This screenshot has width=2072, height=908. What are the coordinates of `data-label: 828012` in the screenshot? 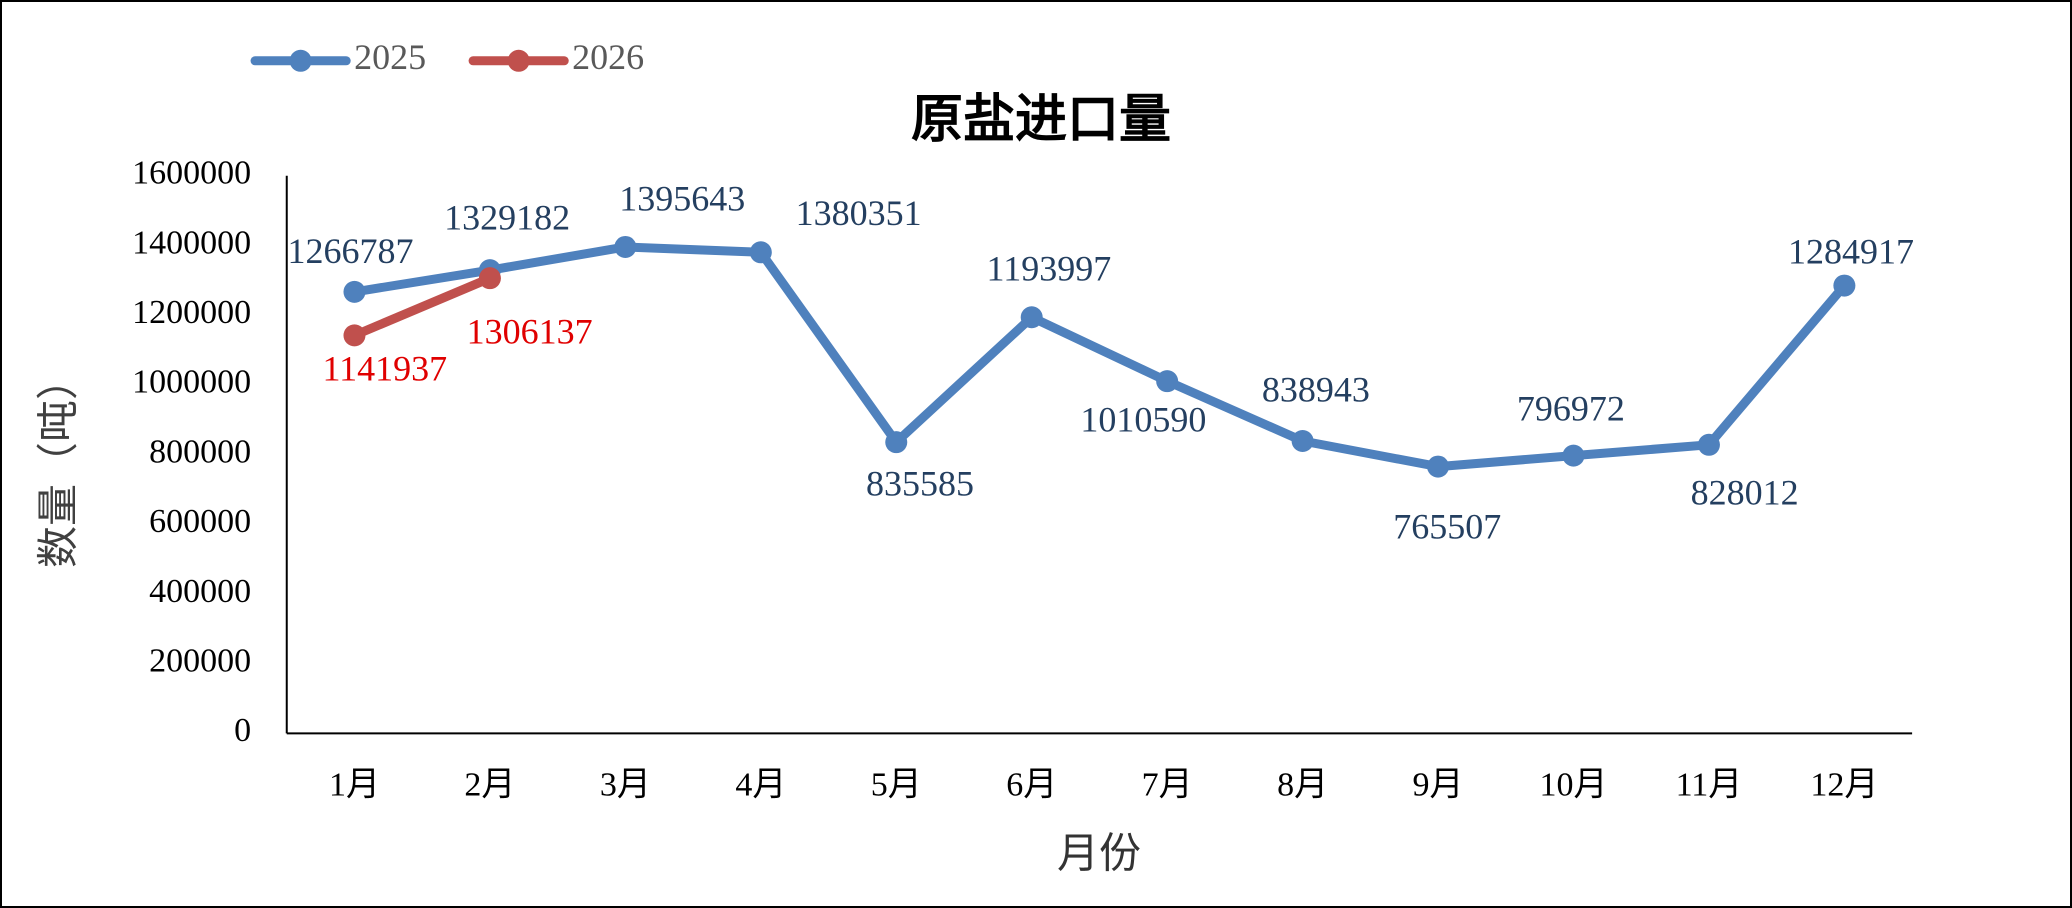 It's located at (1745, 493).